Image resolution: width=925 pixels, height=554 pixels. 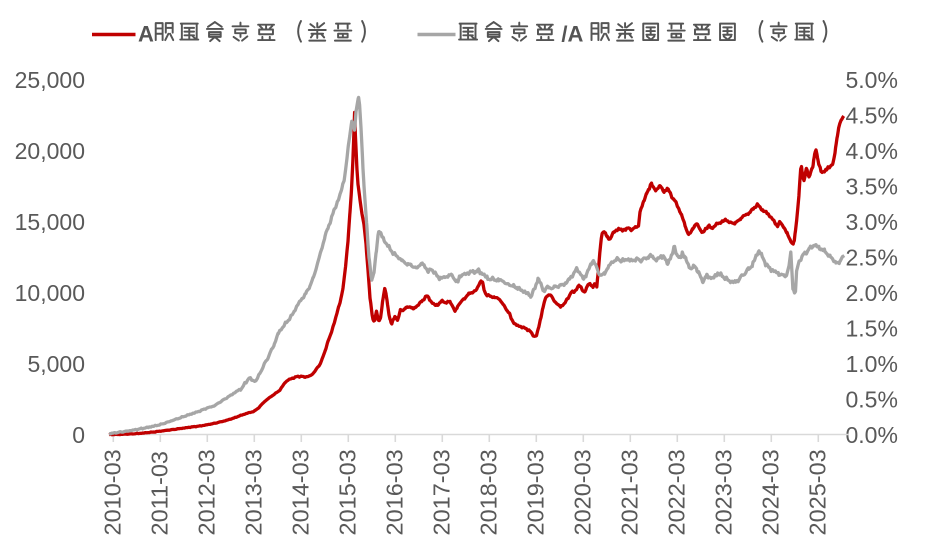 What do you see at coordinates (872, 116) in the screenshot?
I see `svg-text: 4.5%` at bounding box center [872, 116].